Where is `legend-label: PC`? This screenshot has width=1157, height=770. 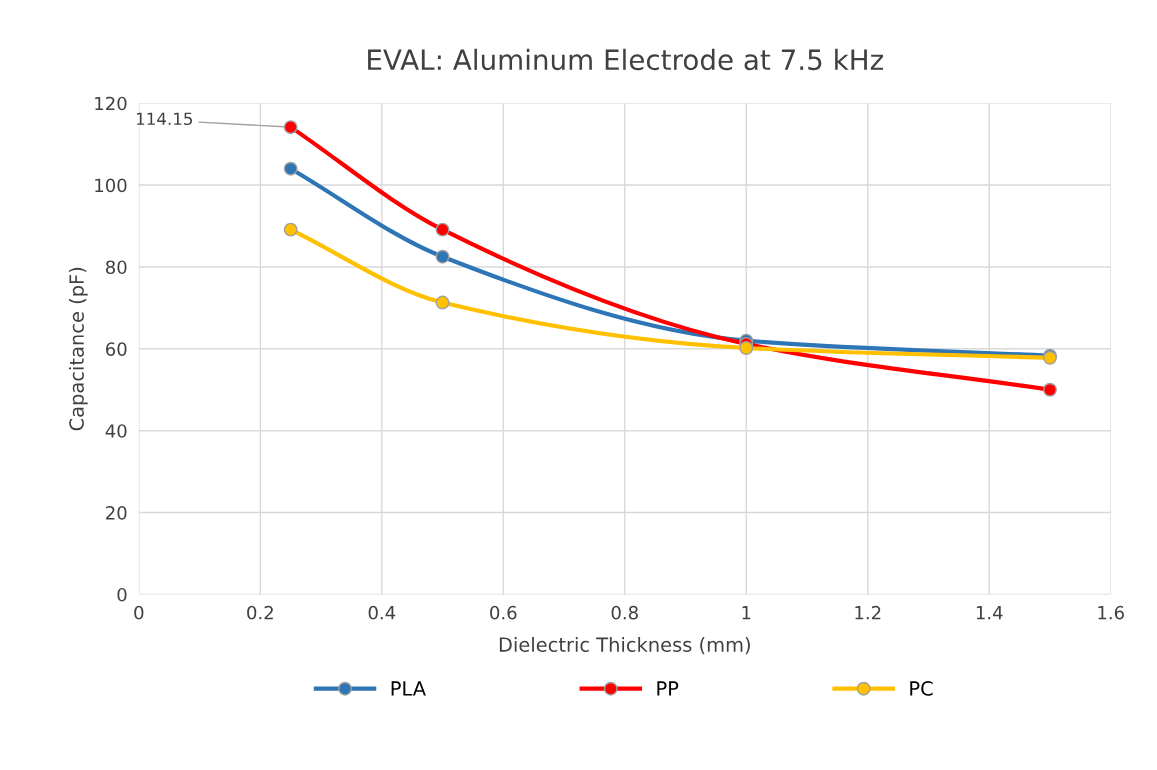
legend-label: PC is located at coordinates (921, 688).